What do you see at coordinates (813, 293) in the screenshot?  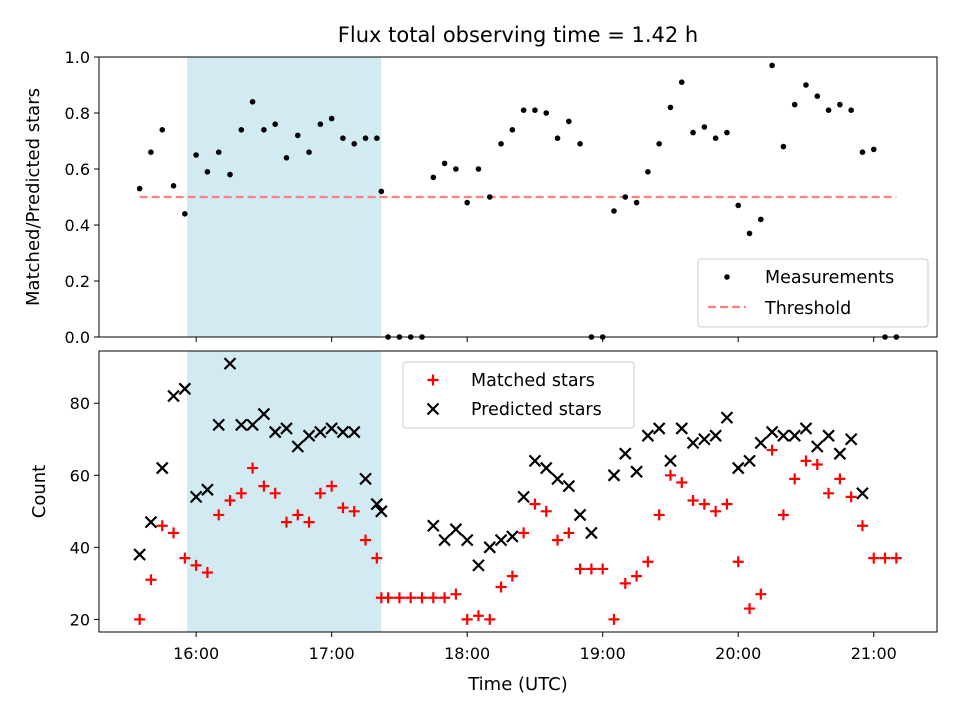 I see `top-legend: Measurements Threshold` at bounding box center [813, 293].